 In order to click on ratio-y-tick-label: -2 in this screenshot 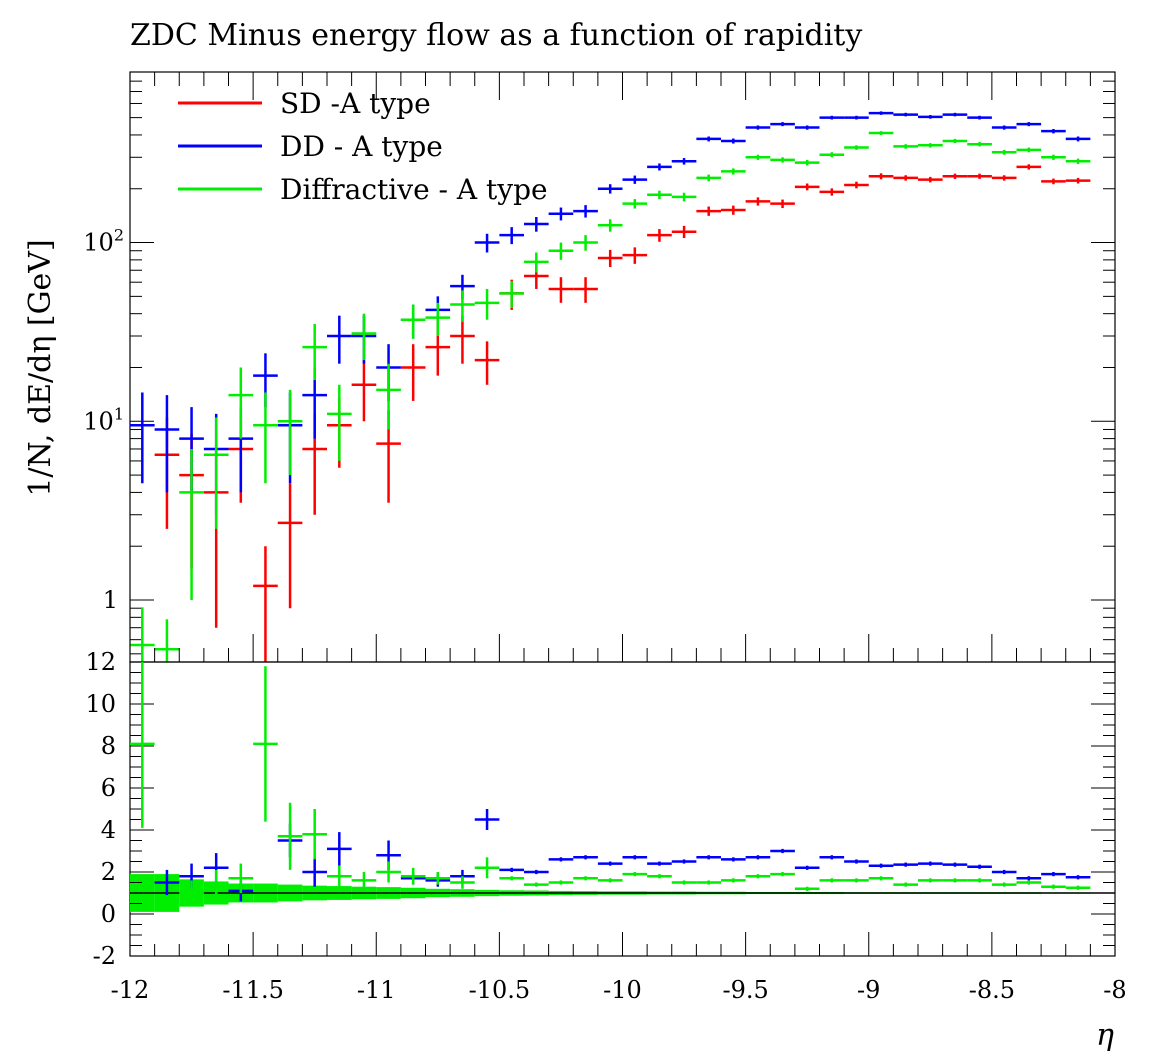, I will do `click(104, 956)`.